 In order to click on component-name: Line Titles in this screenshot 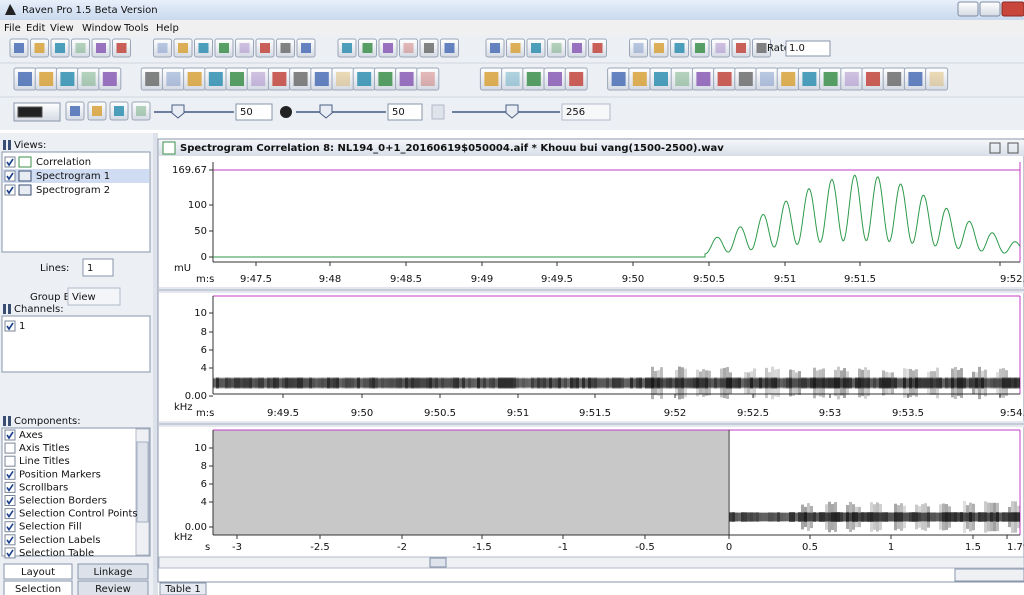, I will do `click(44, 461)`.